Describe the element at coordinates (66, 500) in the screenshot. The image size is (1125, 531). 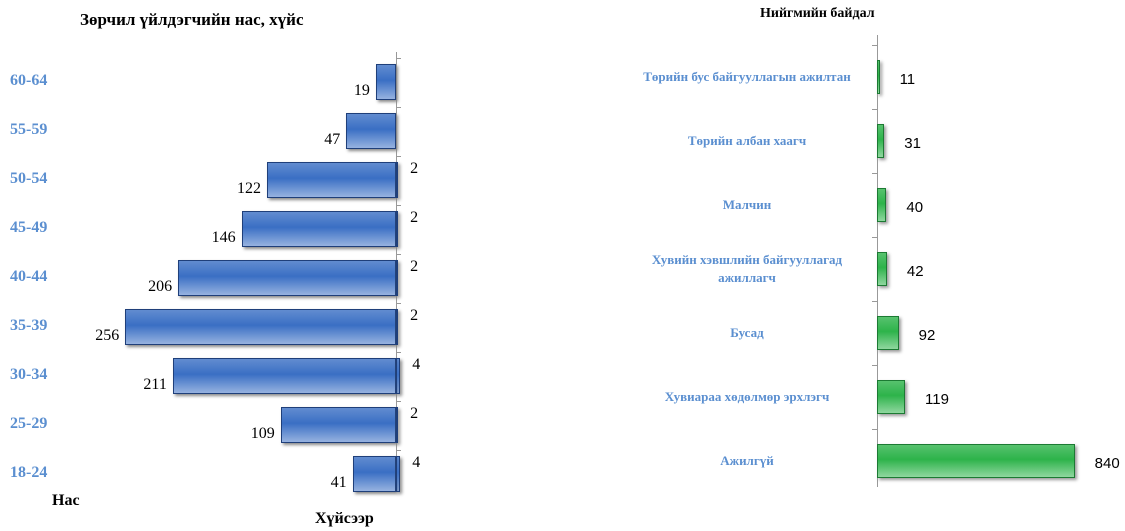
I see `y-axis-title: Нас` at that location.